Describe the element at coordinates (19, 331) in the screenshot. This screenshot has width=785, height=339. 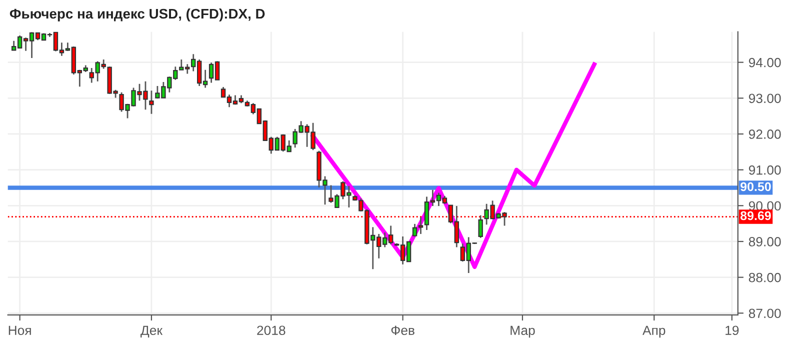
I see `x-tick-label: Ноя` at that location.